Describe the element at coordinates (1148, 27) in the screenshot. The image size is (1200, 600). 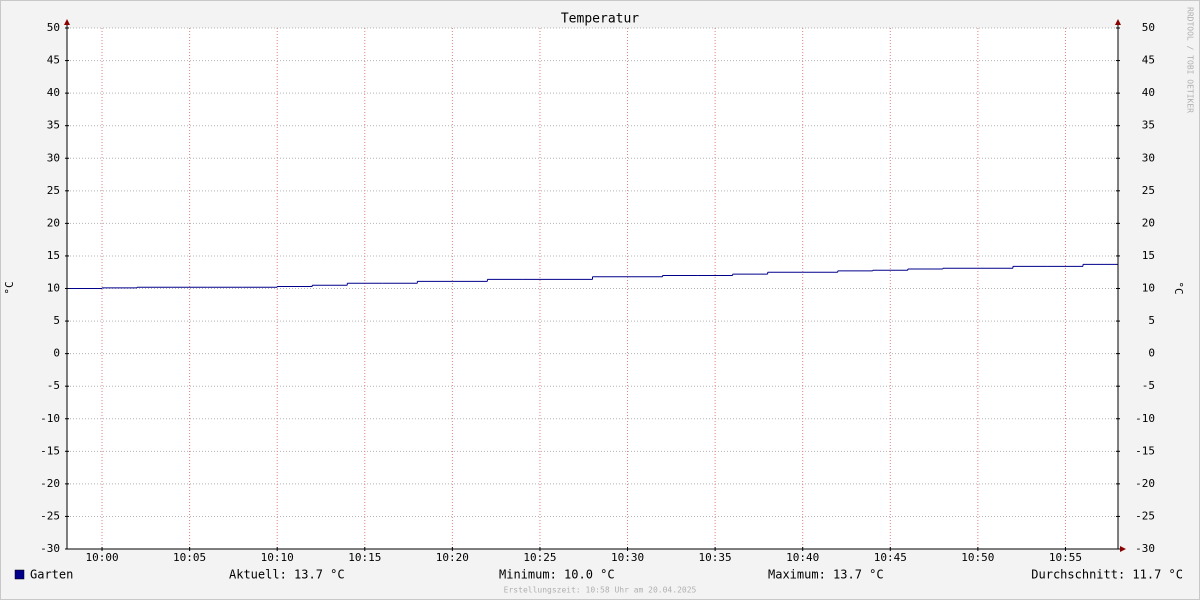
I see `y2-tick-label: 50` at that location.